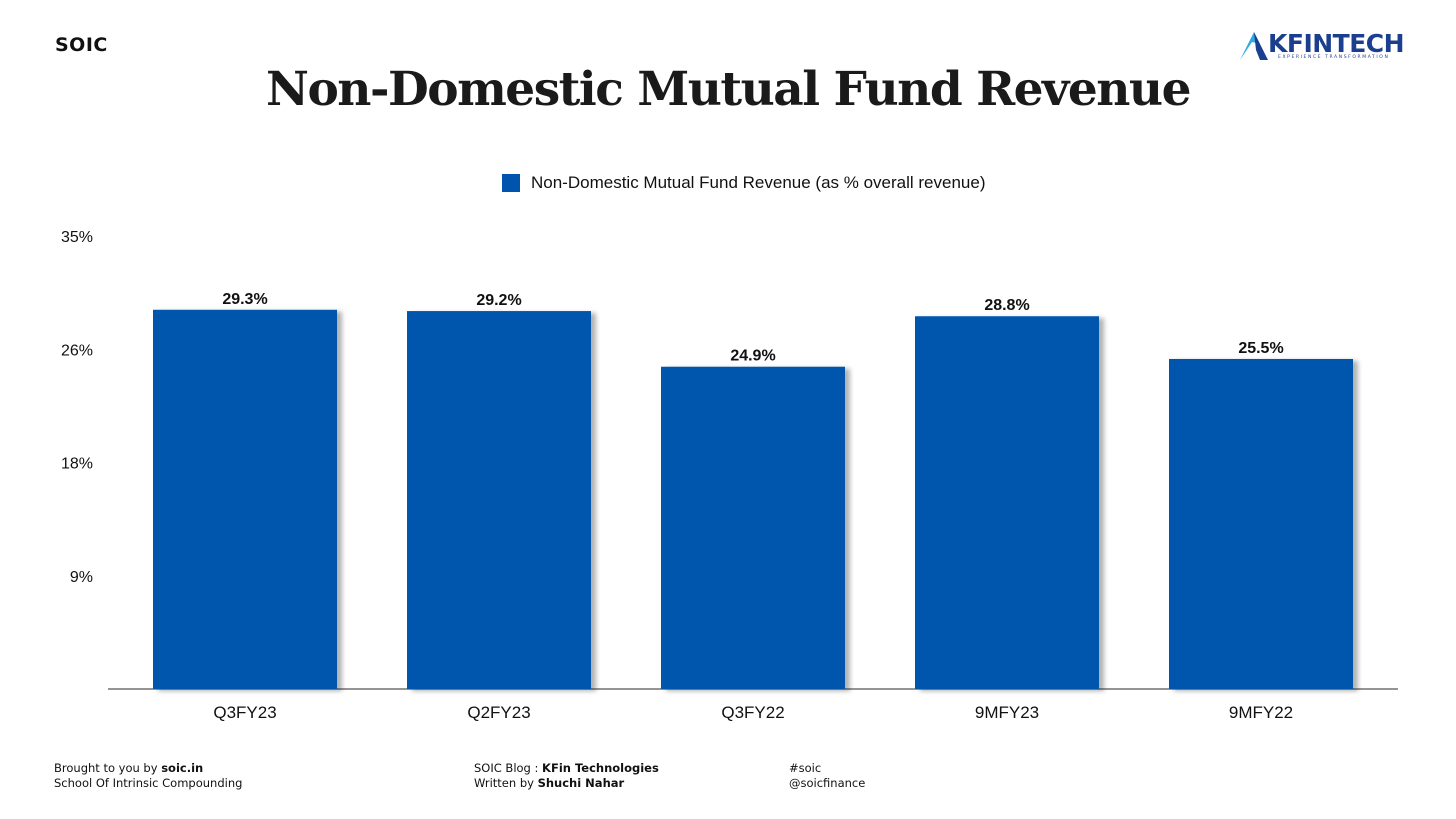 The height and width of the screenshot is (819, 1456). Describe the element at coordinates (506, 783) in the screenshot. I see `footer-written-prefix: Written by` at that location.